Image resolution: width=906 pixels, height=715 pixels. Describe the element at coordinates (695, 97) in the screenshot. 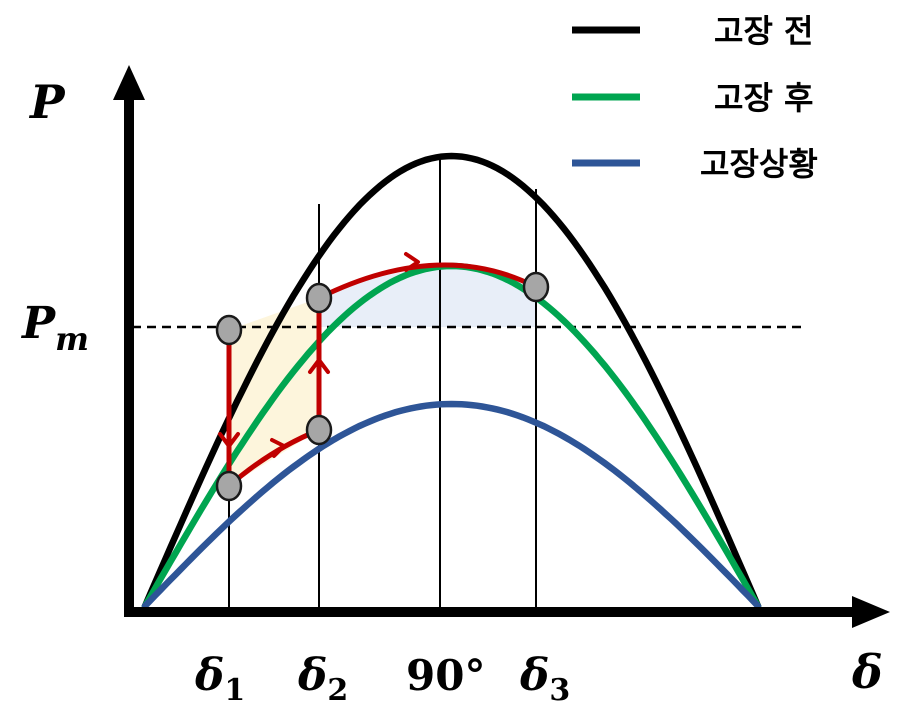

I see `legend: 고장 전 고장 후 고장상황` at that location.